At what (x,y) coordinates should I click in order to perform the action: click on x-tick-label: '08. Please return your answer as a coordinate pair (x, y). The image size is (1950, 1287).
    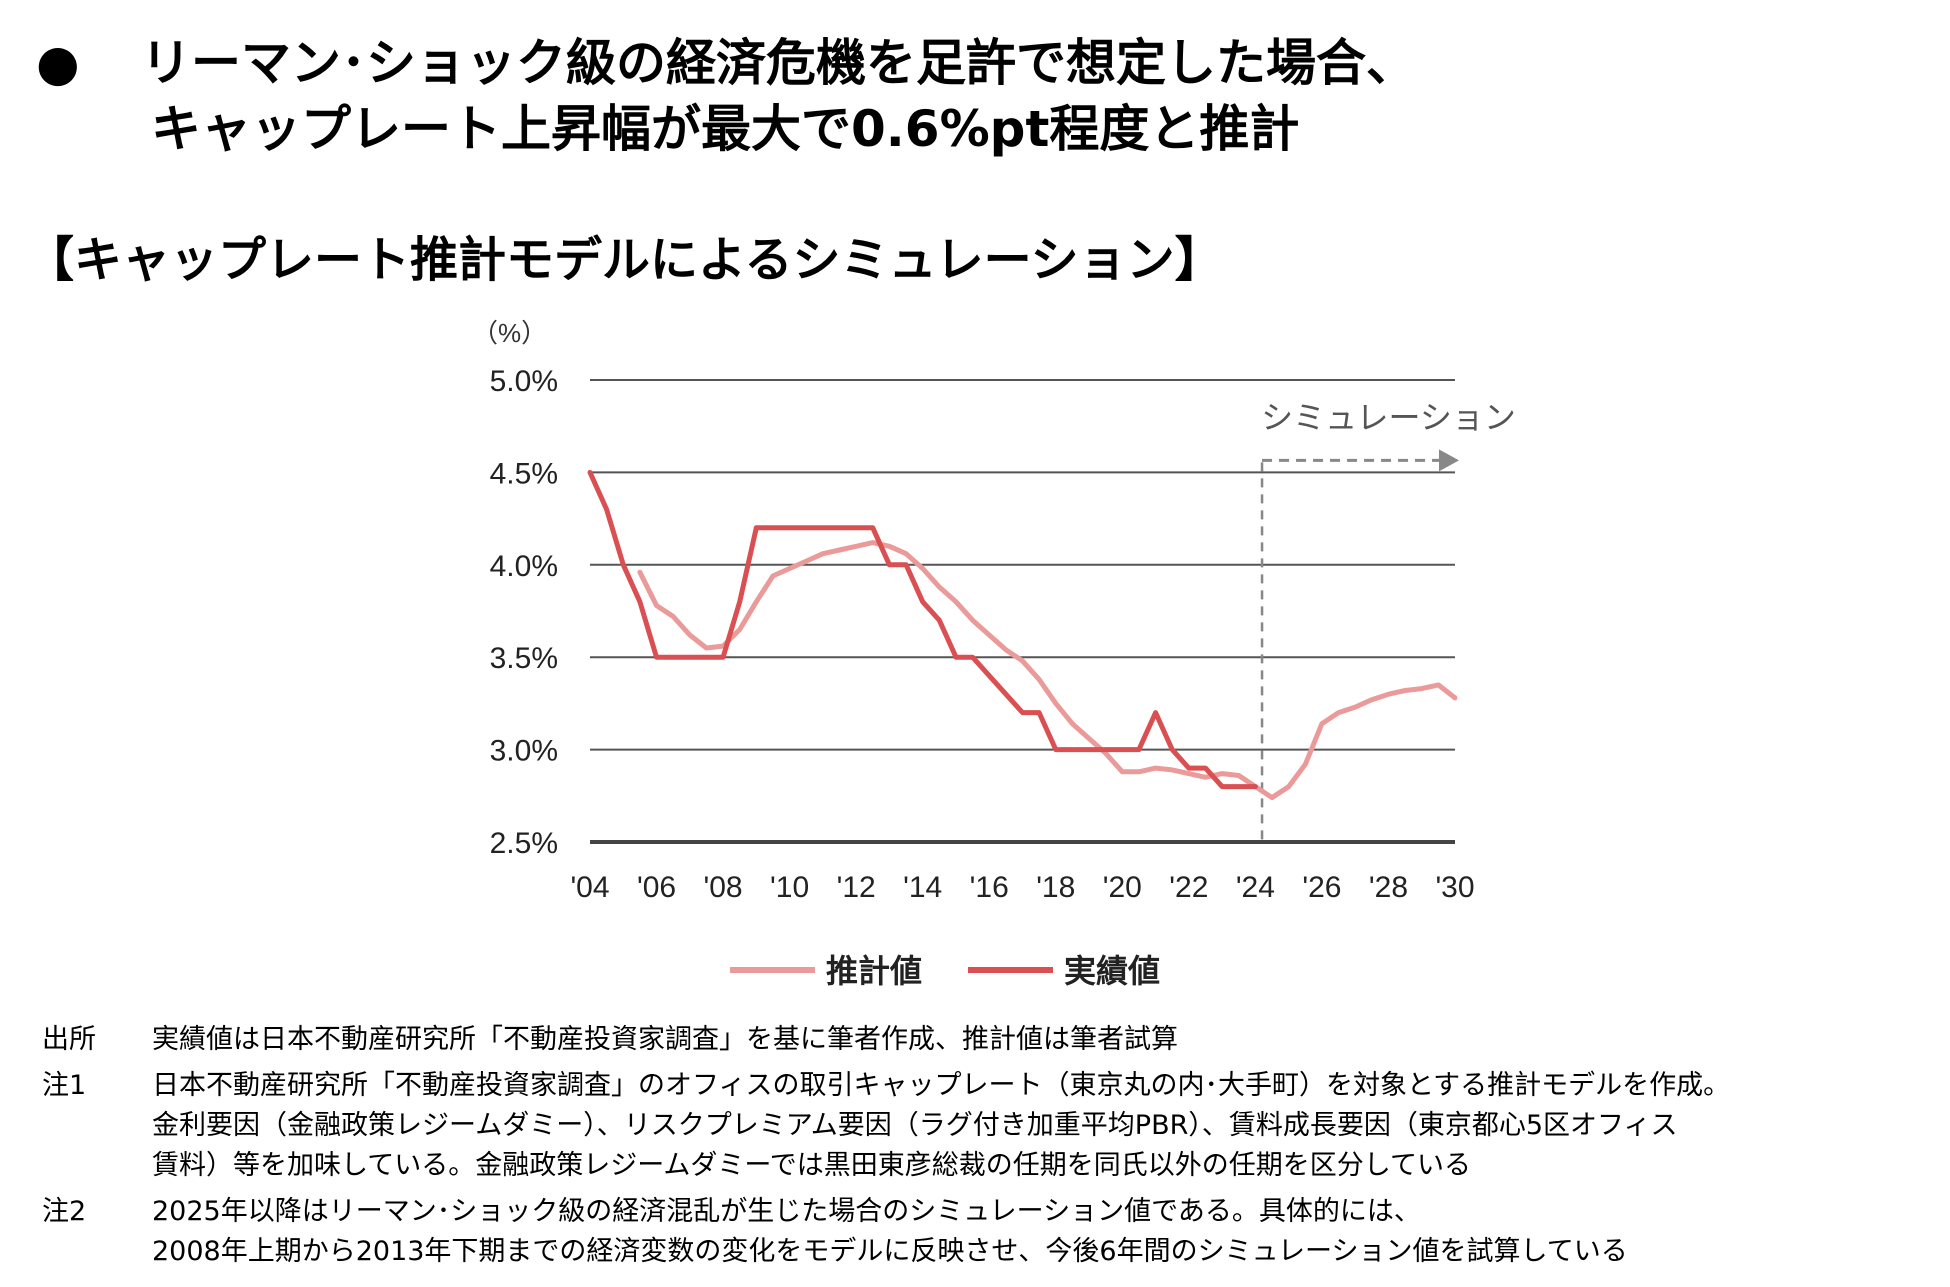
    Looking at the image, I should click on (723, 887).